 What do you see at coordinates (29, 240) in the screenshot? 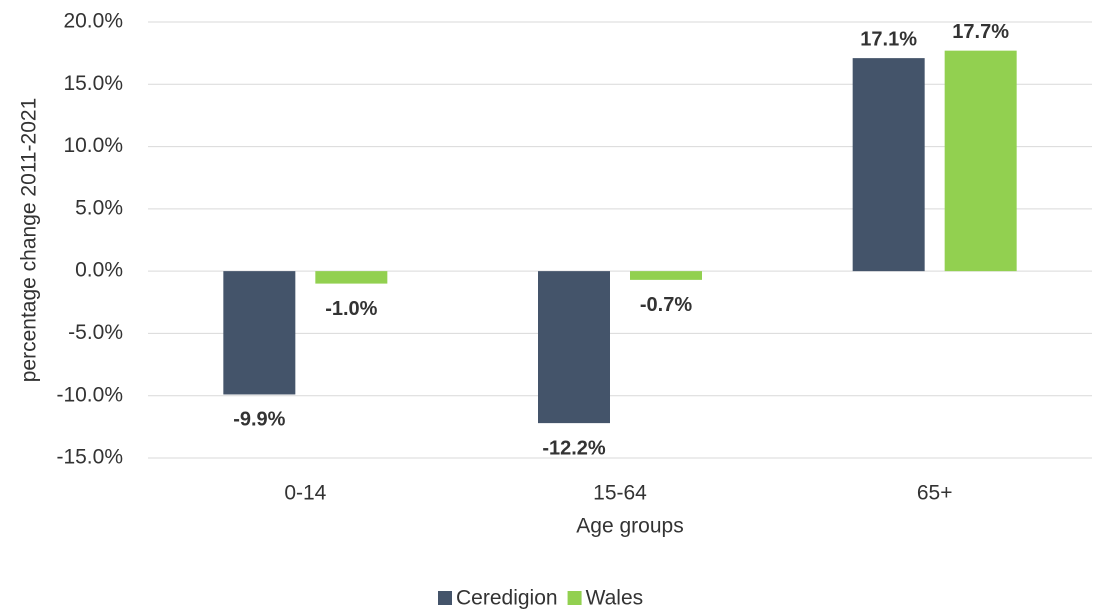
I see `y-axis-title: percentage change 2011-2021` at bounding box center [29, 240].